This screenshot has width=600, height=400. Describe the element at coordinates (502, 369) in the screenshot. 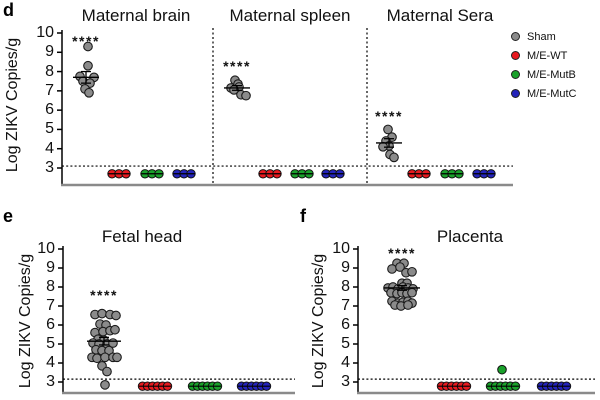

I see `outlier-point` at that location.